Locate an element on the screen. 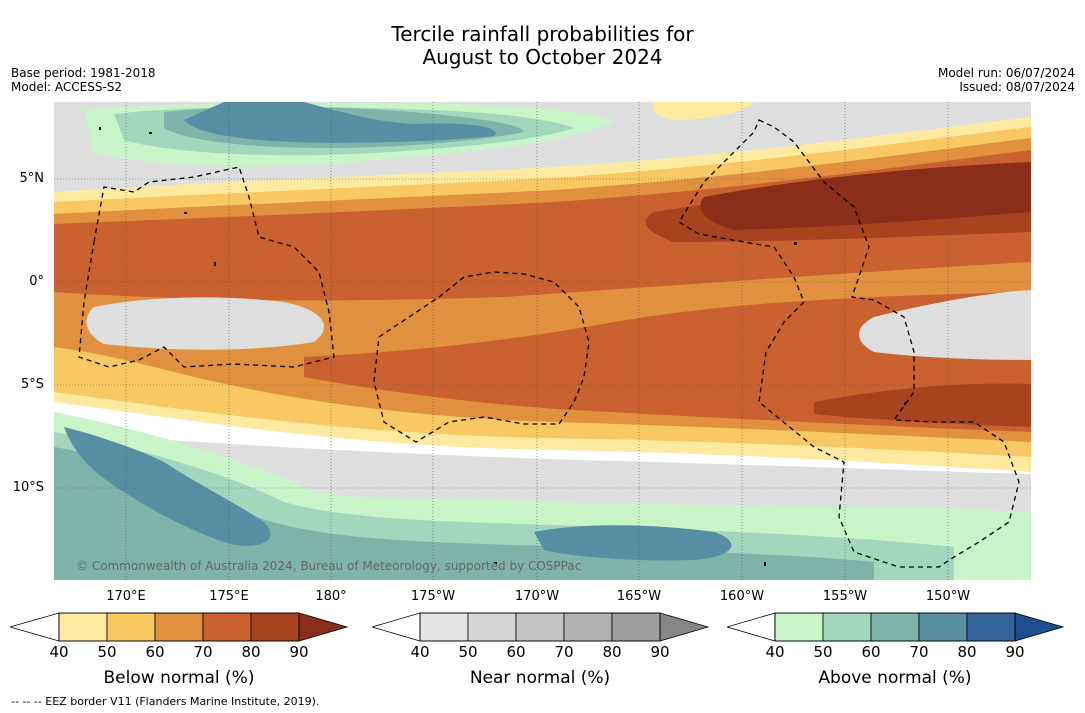 Image resolution: width=1085 pixels, height=713 pixels. meta-left: Base period: 1981-2018 Model: ACCESS-S2 is located at coordinates (83, 80).